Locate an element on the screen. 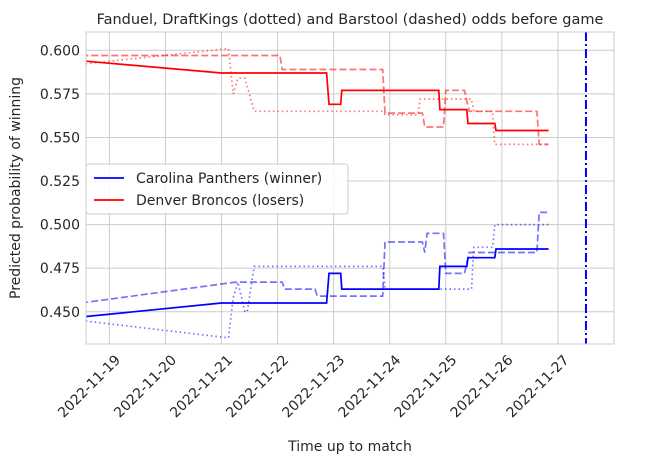  y-axis-label: Predicted probability of winning is located at coordinates (16, 188).